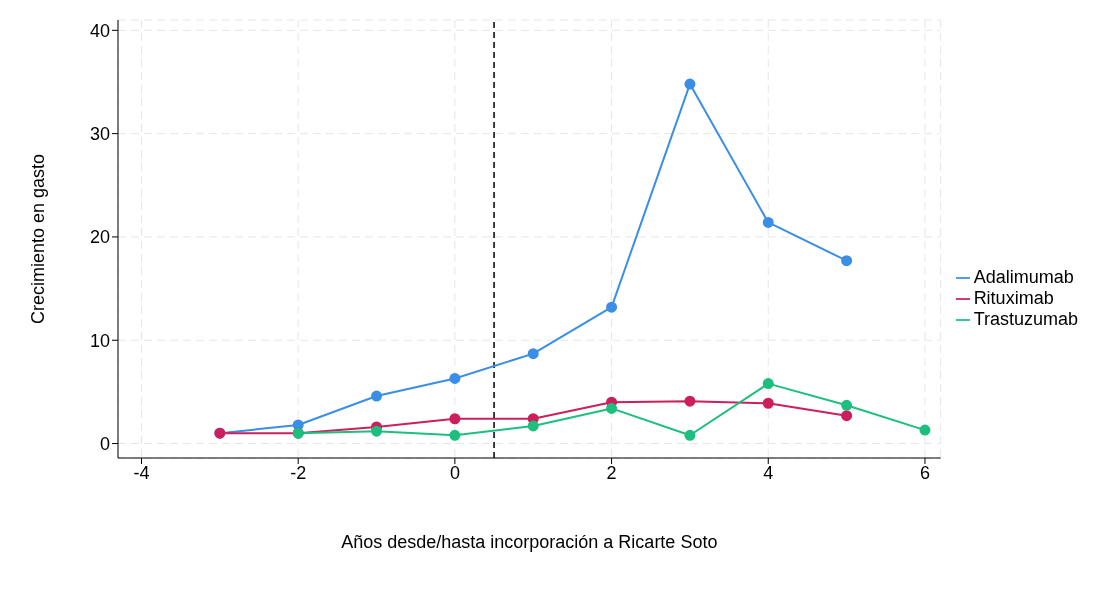 The width and height of the screenshot is (1104, 596). What do you see at coordinates (99, 30) in the screenshot?
I see `y-tick-label: 40` at bounding box center [99, 30].